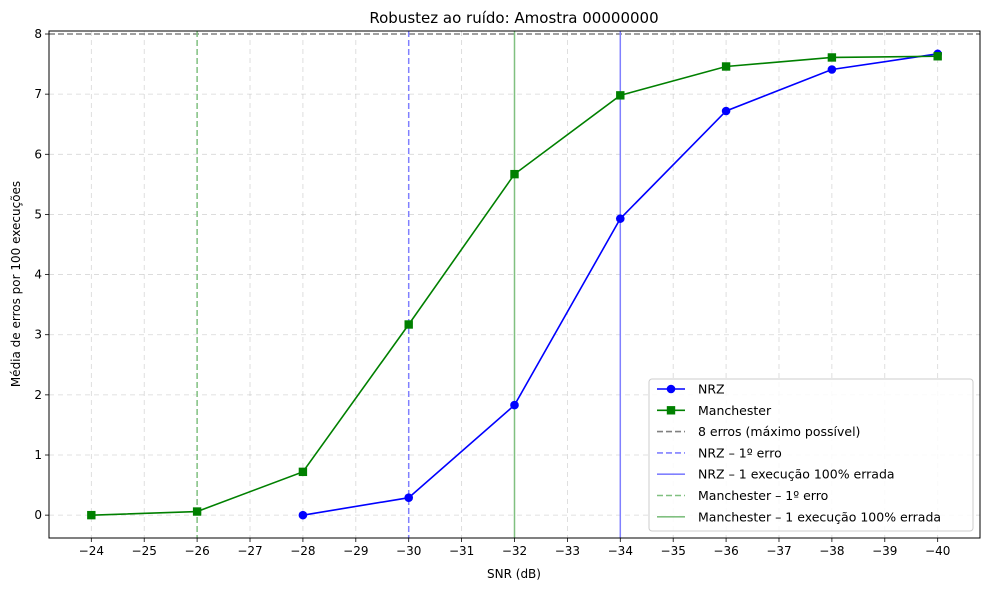 The width and height of the screenshot is (989, 590). I want to click on legend-label-3: 8 erros (máximo possível), so click(779, 431).